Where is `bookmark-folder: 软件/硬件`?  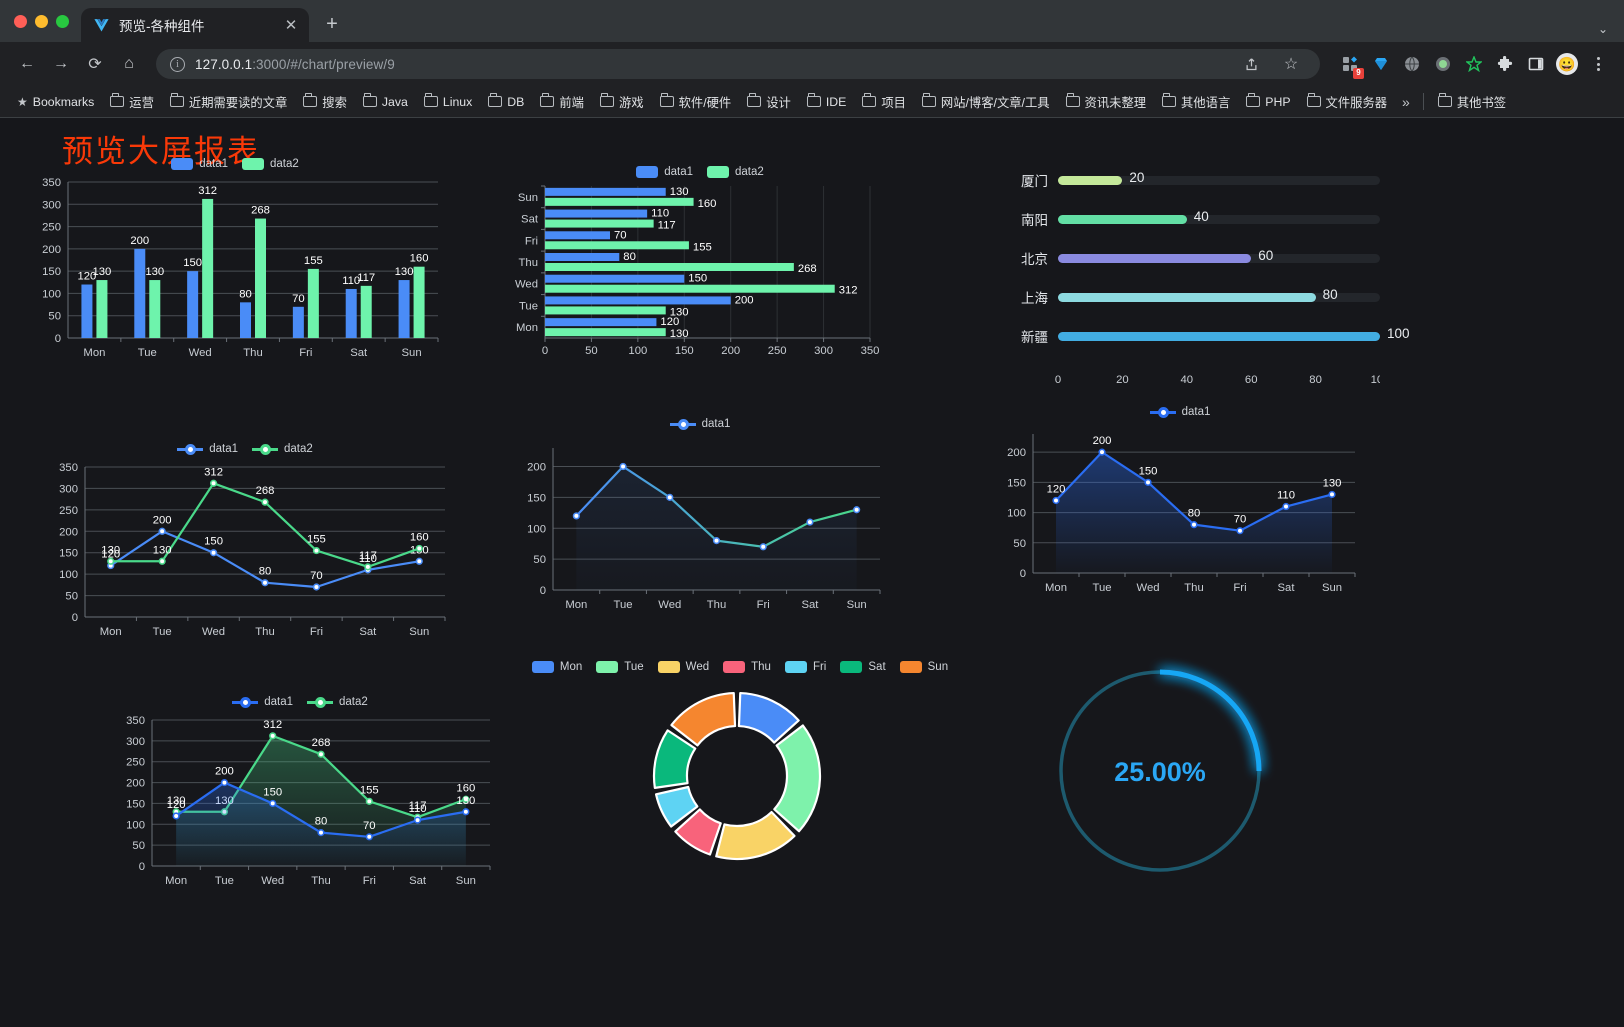
bookmark-folder: 软件/硬件 is located at coordinates (696, 102).